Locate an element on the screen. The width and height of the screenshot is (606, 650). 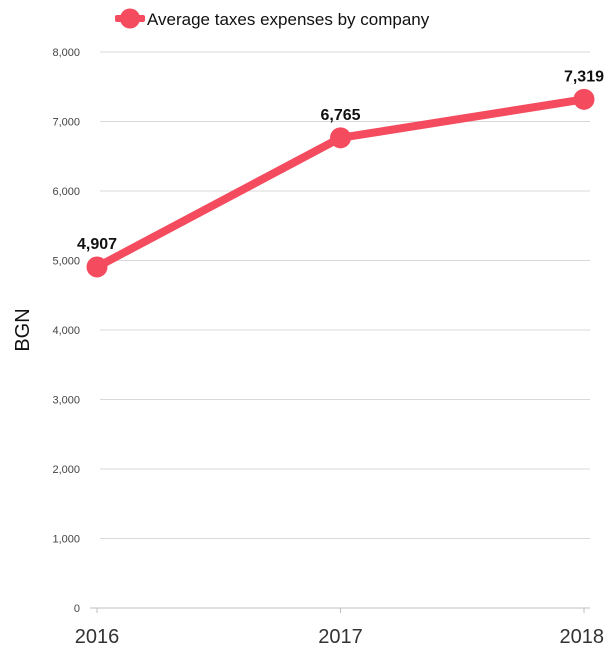
y-tick-label: 0 is located at coordinates (77, 609).